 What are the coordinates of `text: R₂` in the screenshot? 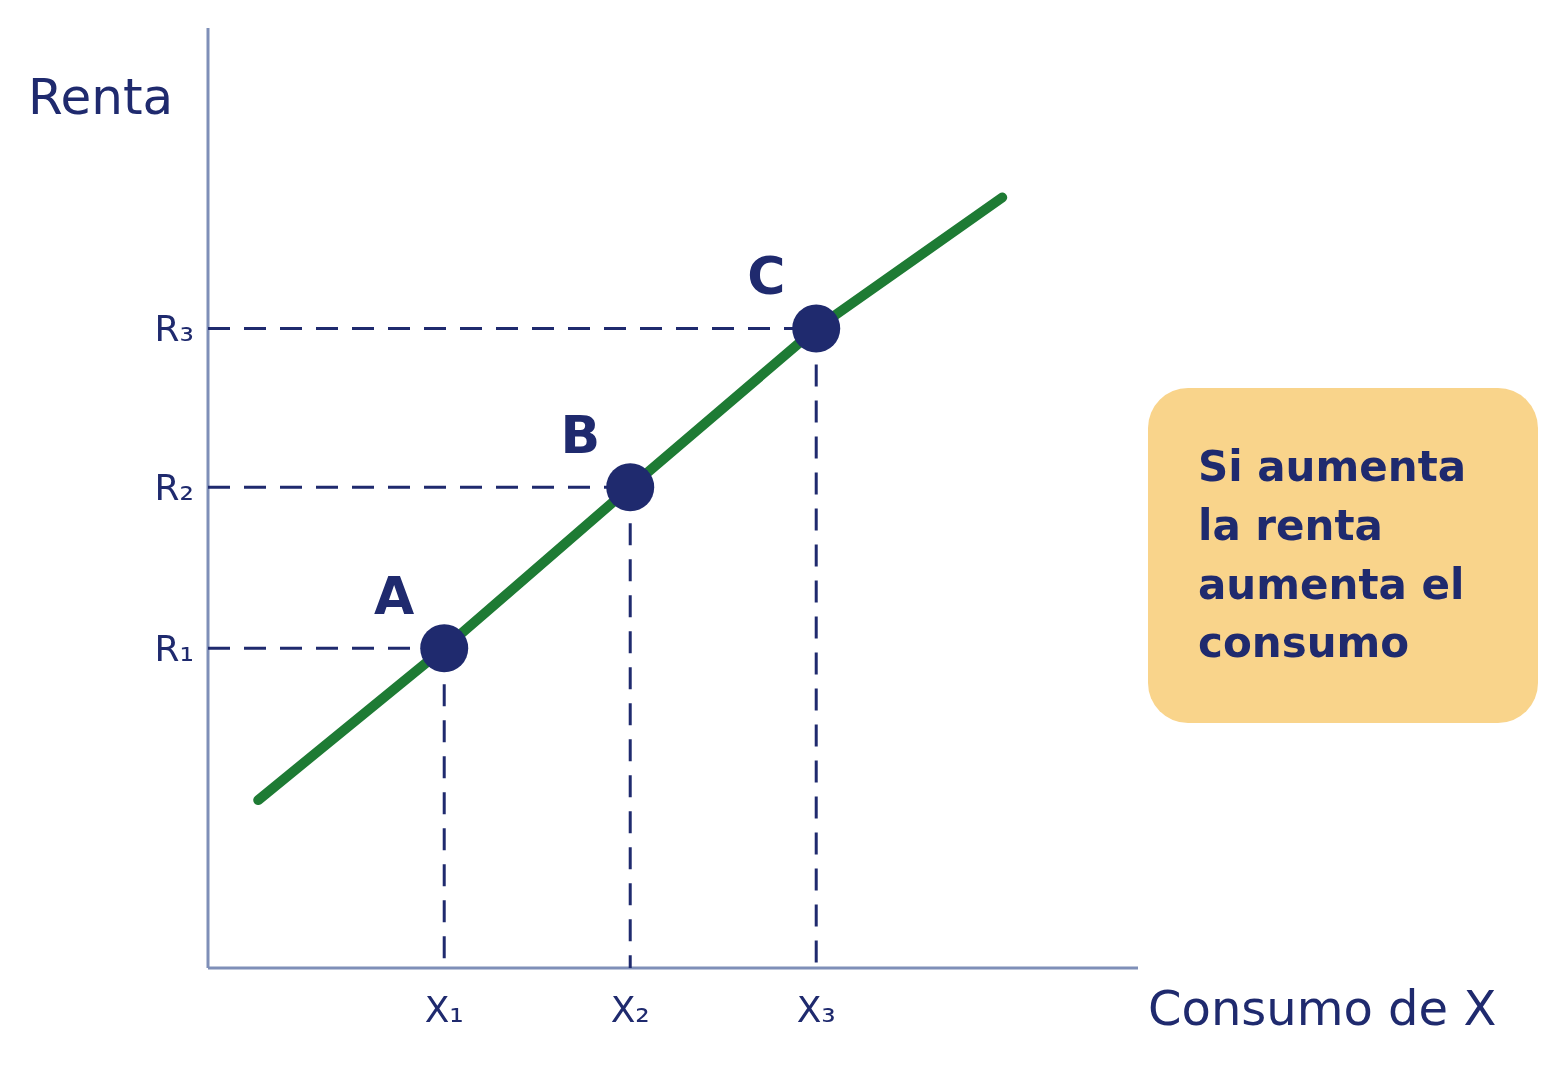 It's located at (174, 487).